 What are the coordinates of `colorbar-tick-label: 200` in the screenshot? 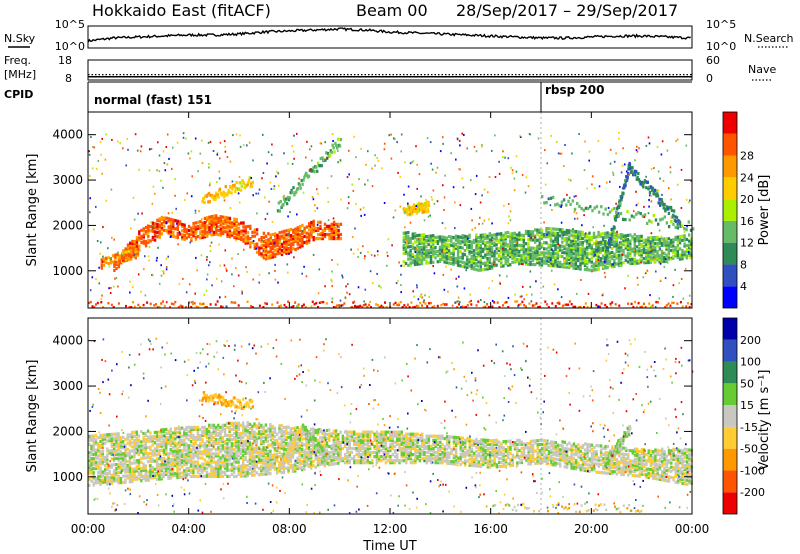 It's located at (750, 340).